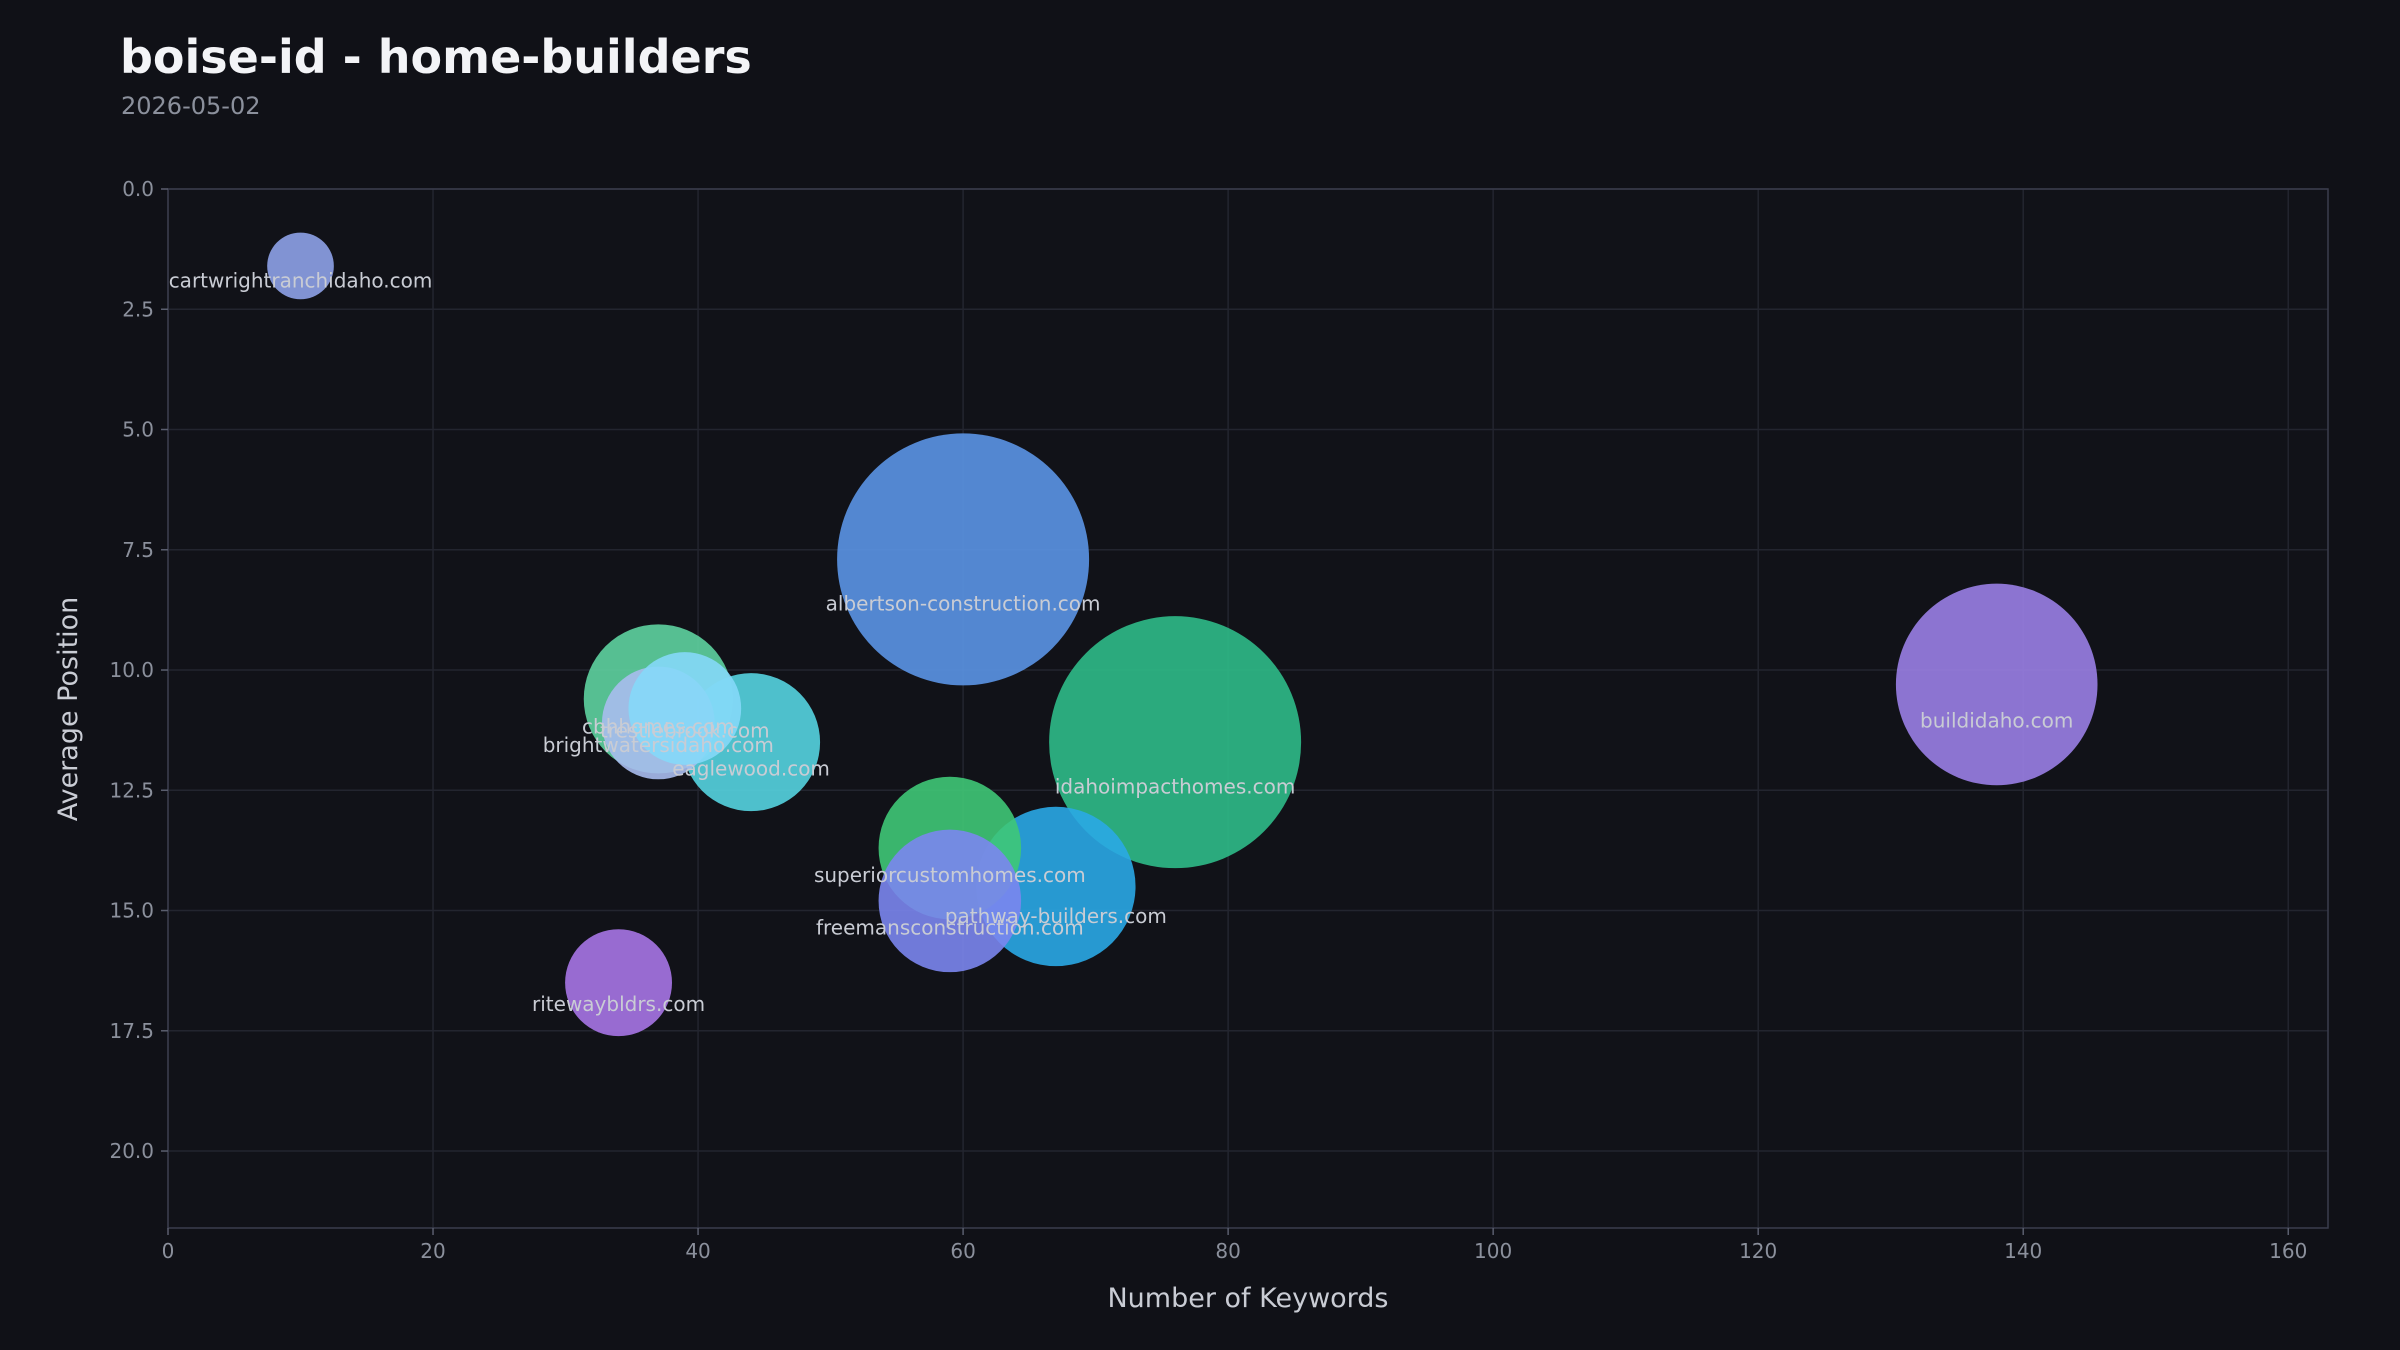 The image size is (2400, 1350). I want to click on x-tick-label: 0, so click(168, 1251).